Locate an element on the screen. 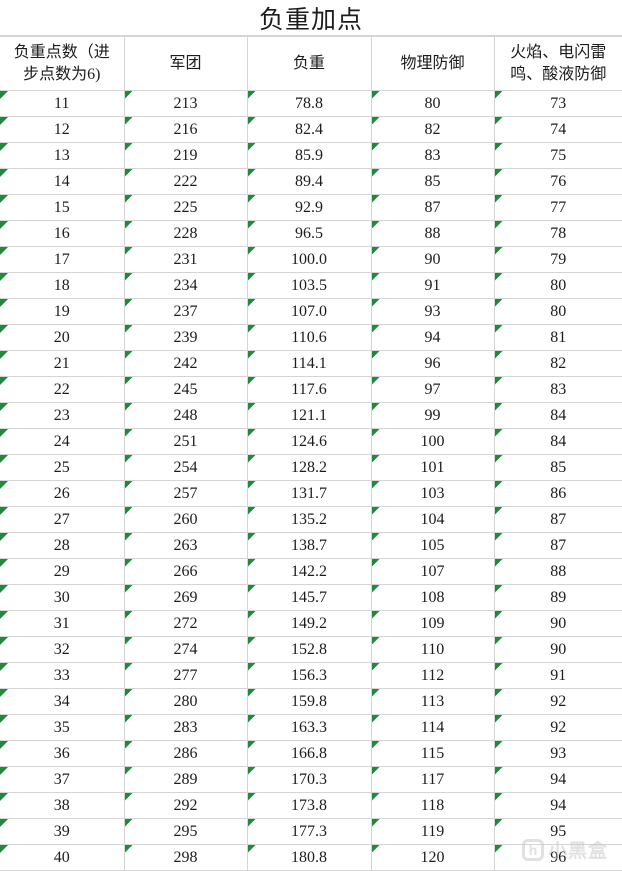 This screenshot has height=871, width=622. cell: 170.3 is located at coordinates (309, 779).